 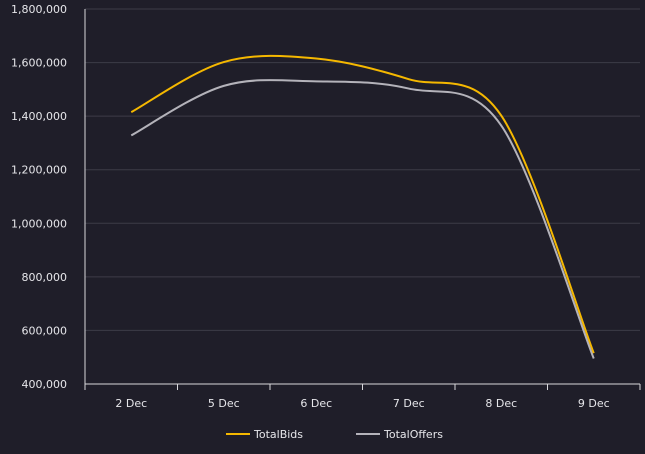 I want to click on y-tick-label: 1,400,000, so click(x=39, y=116).